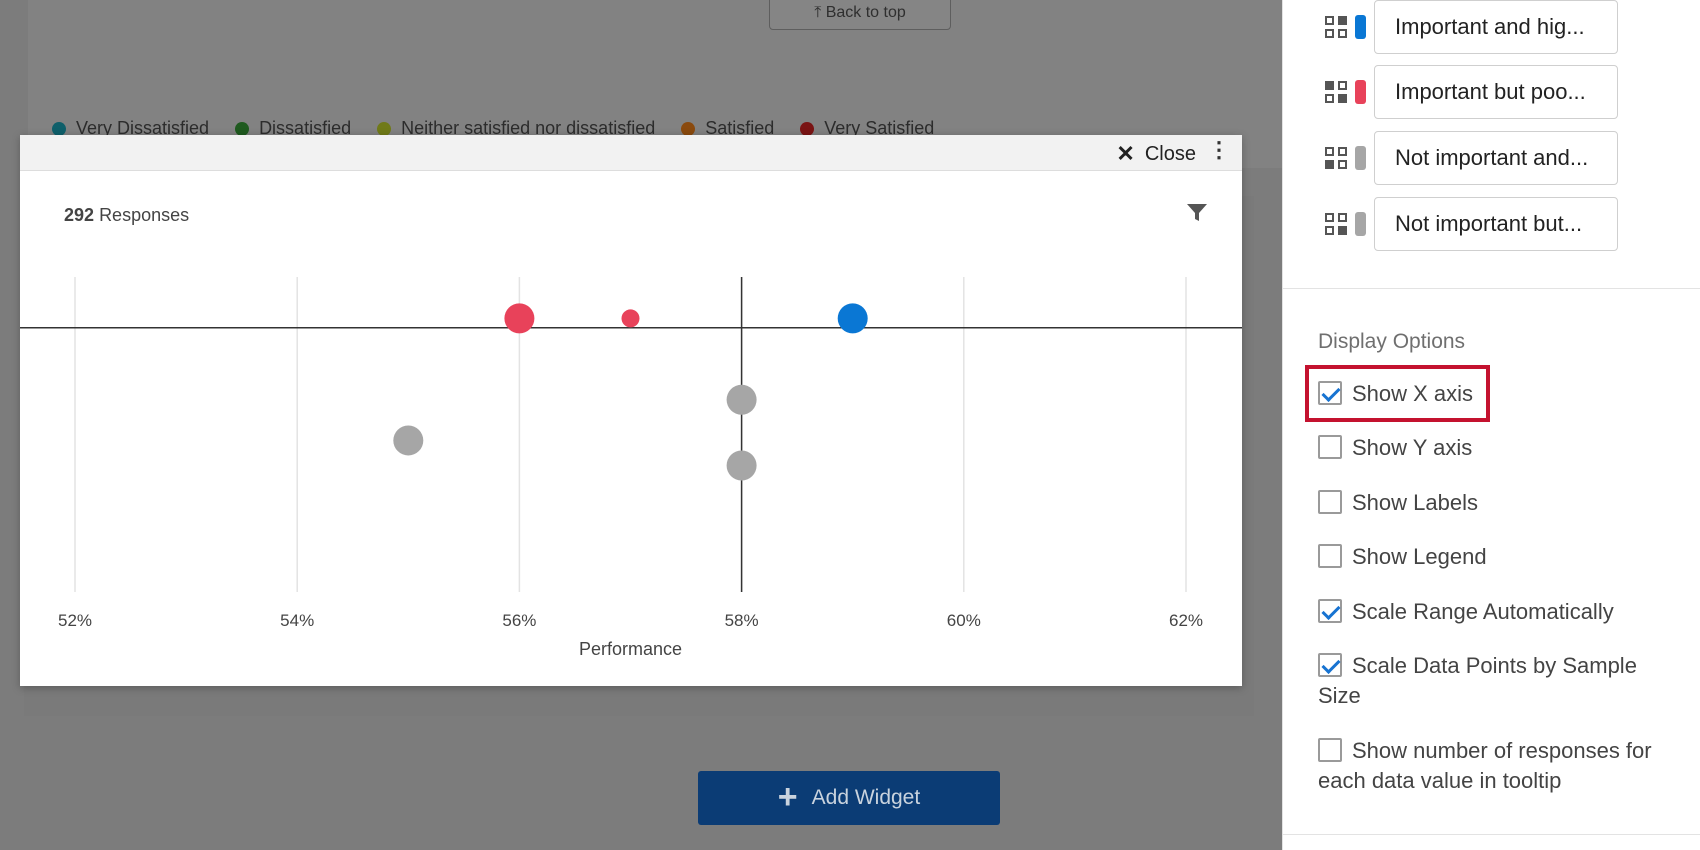 The image size is (1700, 850). I want to click on x-axis-label: Performance, so click(630, 649).